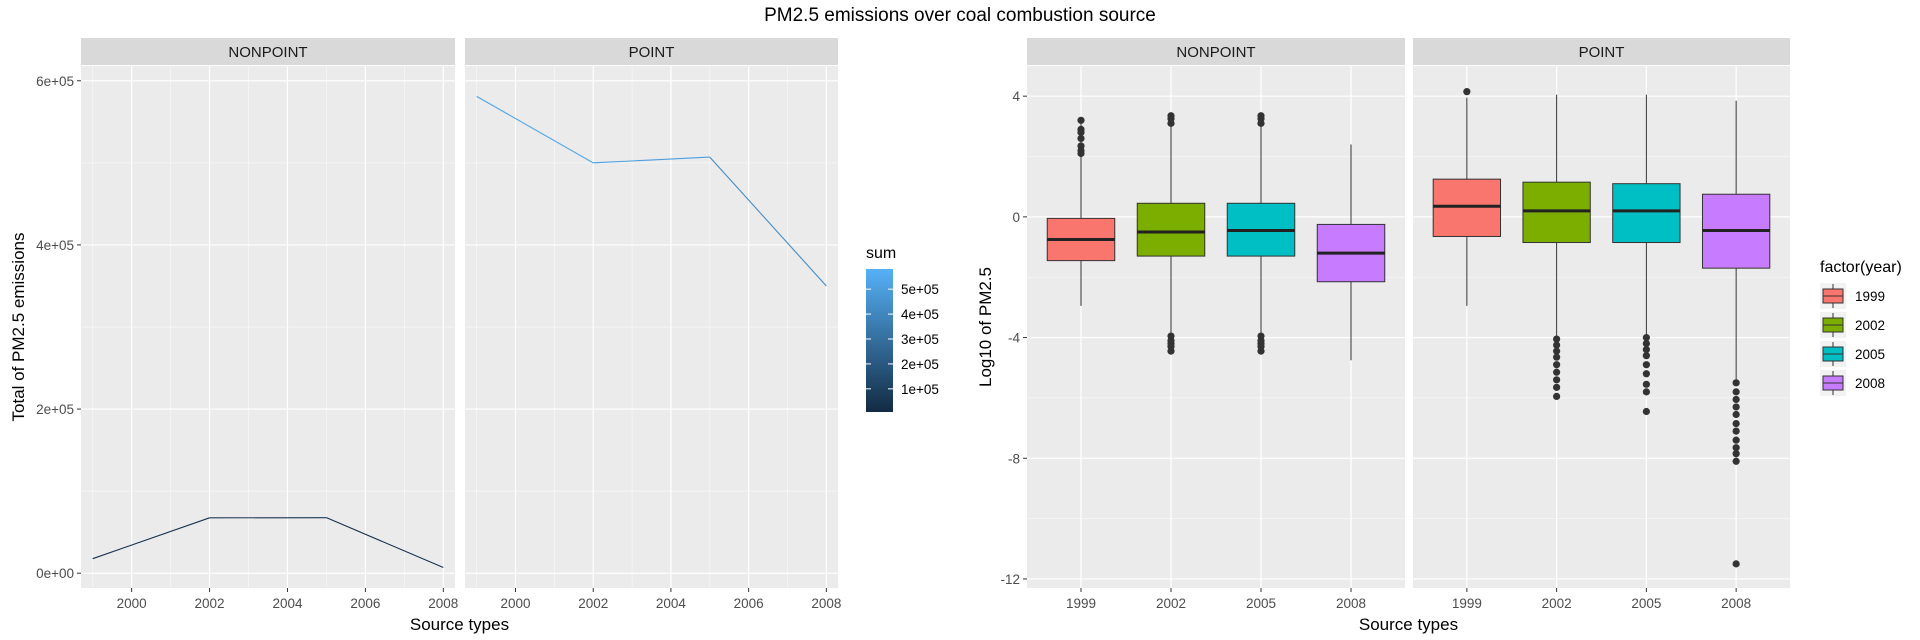  Describe the element at coordinates (1171, 233) in the screenshot. I see `box-nonpoint-2002` at that location.